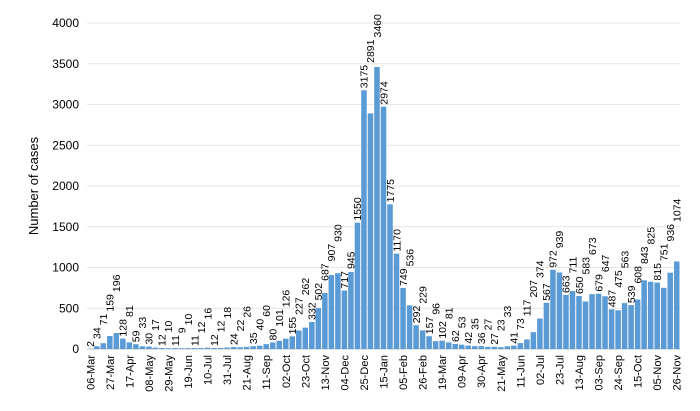 The width and height of the screenshot is (700, 411). Describe the element at coordinates (586, 266) in the screenshot. I see `data-label: 583` at that location.